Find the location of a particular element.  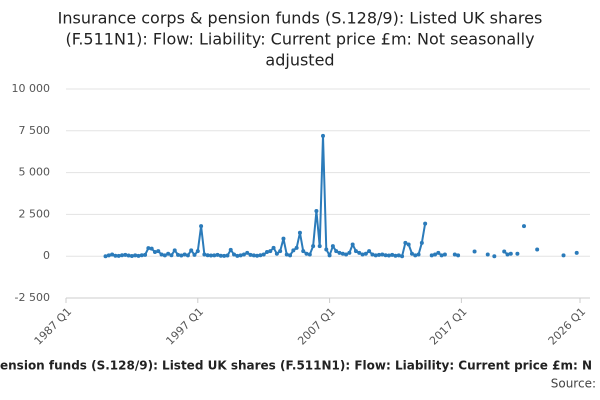

y-tick-label: 2 500 is located at coordinates (35, 213).